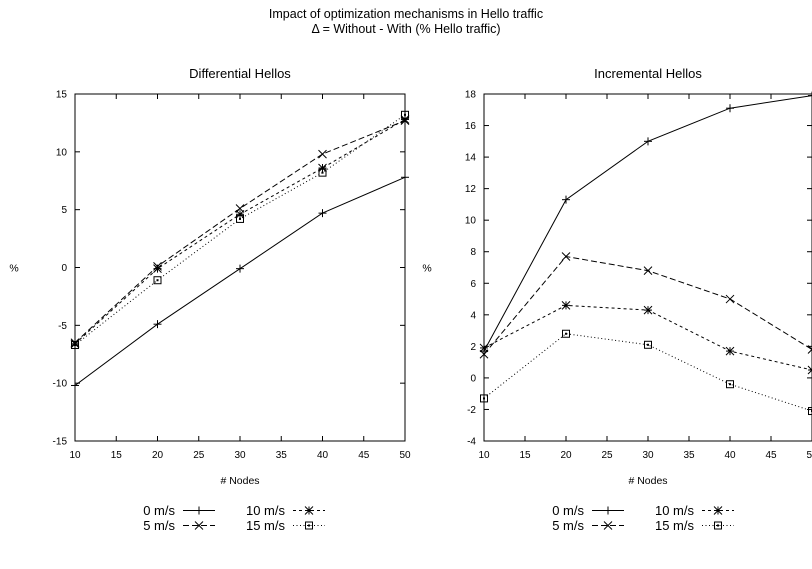 The height and width of the screenshot is (569, 812). Describe the element at coordinates (60, 384) in the screenshot. I see `y-tick-label: -10` at that location.